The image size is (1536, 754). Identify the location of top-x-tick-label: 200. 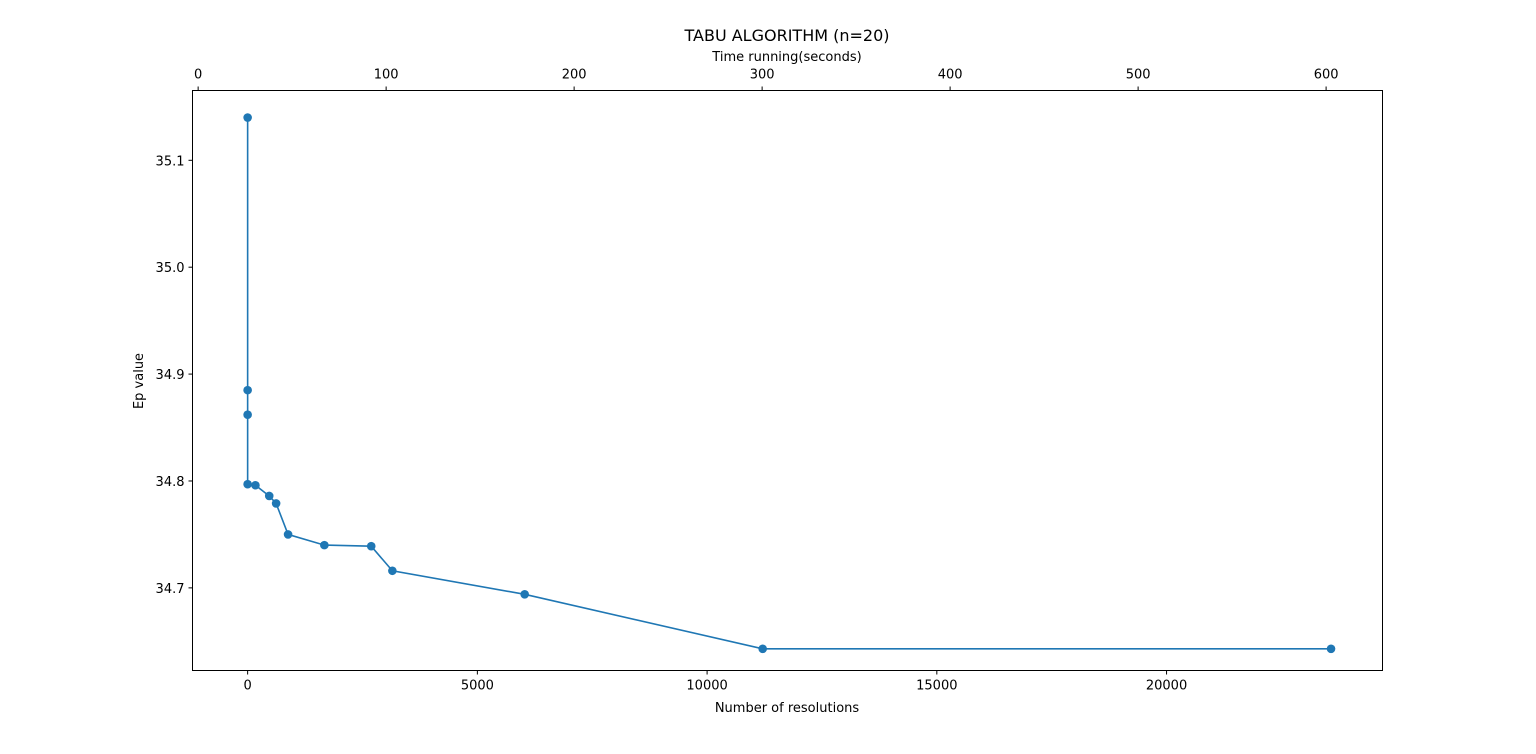
(574, 75).